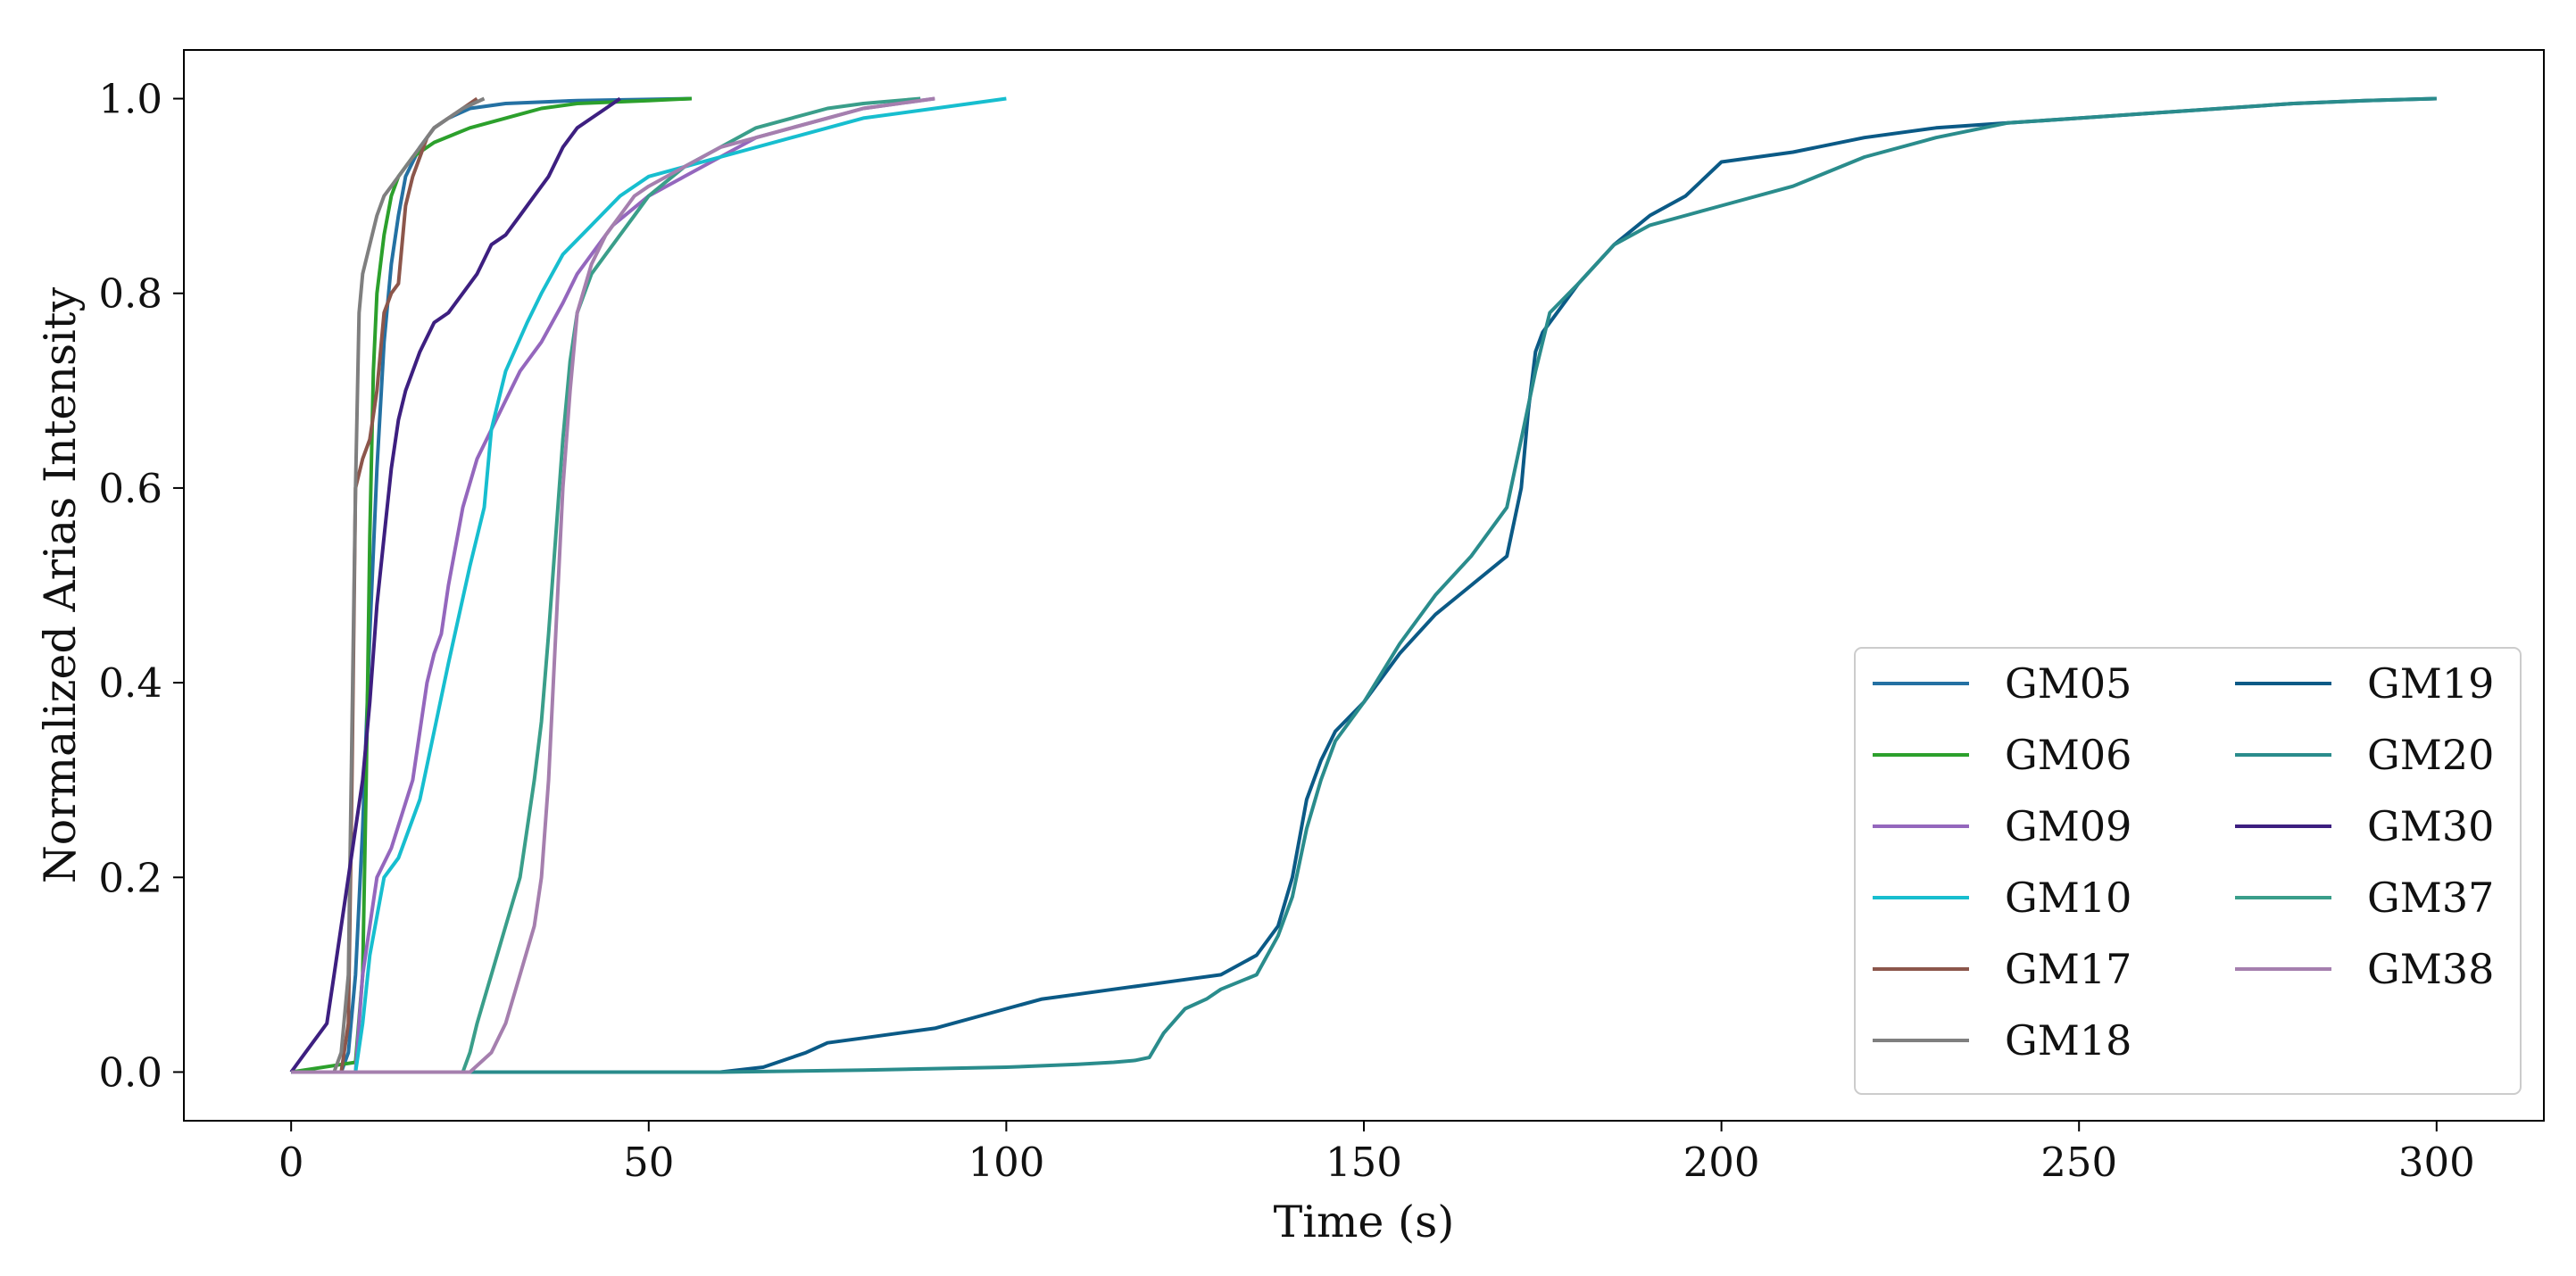  I want to click on y-tick-label: 0.8, so click(130, 294).